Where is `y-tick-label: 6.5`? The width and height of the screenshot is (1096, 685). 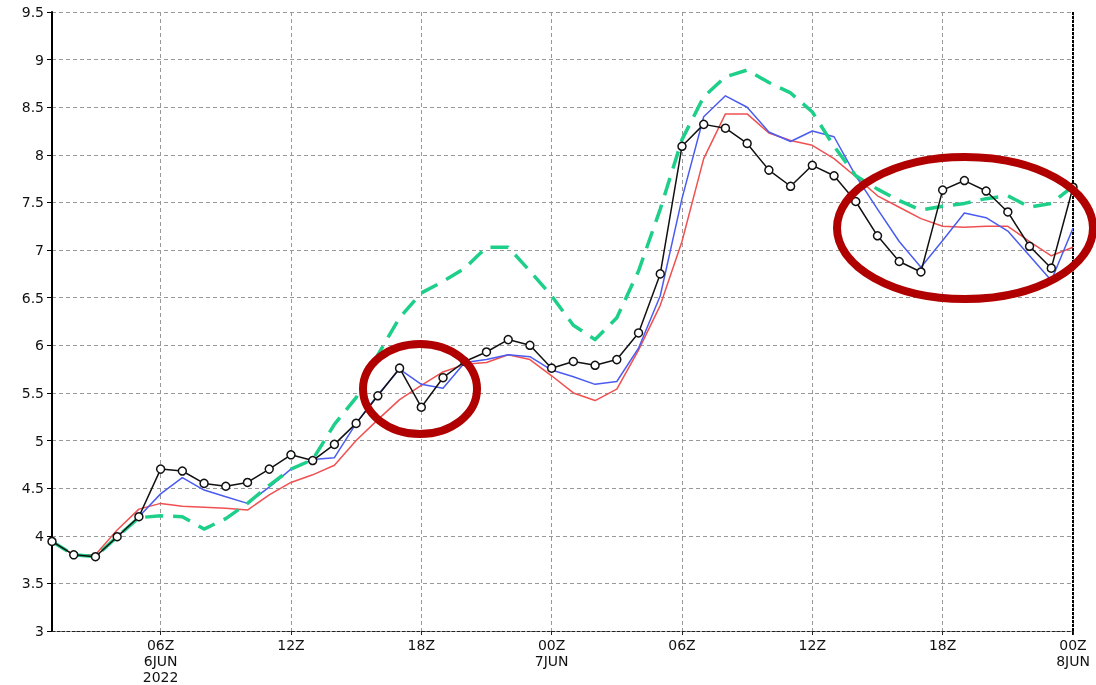 y-tick-label: 6.5 is located at coordinates (32, 297).